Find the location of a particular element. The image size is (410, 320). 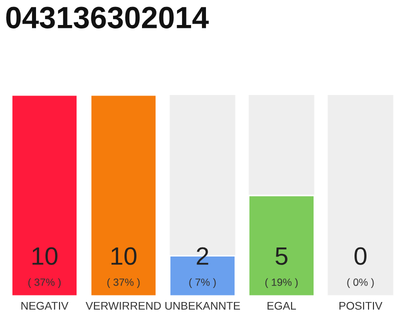

x-tick-label: POSITIV is located at coordinates (360, 306).